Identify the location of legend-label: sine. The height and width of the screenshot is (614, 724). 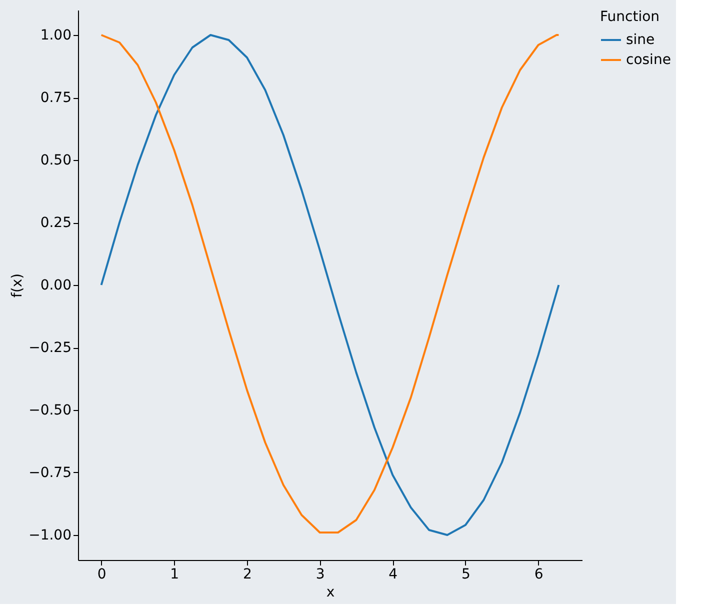
(640, 40).